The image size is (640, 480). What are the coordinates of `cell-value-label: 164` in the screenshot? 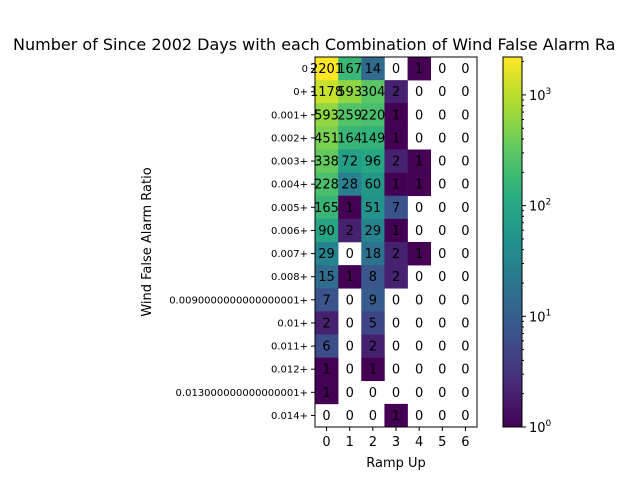 It's located at (349, 138).